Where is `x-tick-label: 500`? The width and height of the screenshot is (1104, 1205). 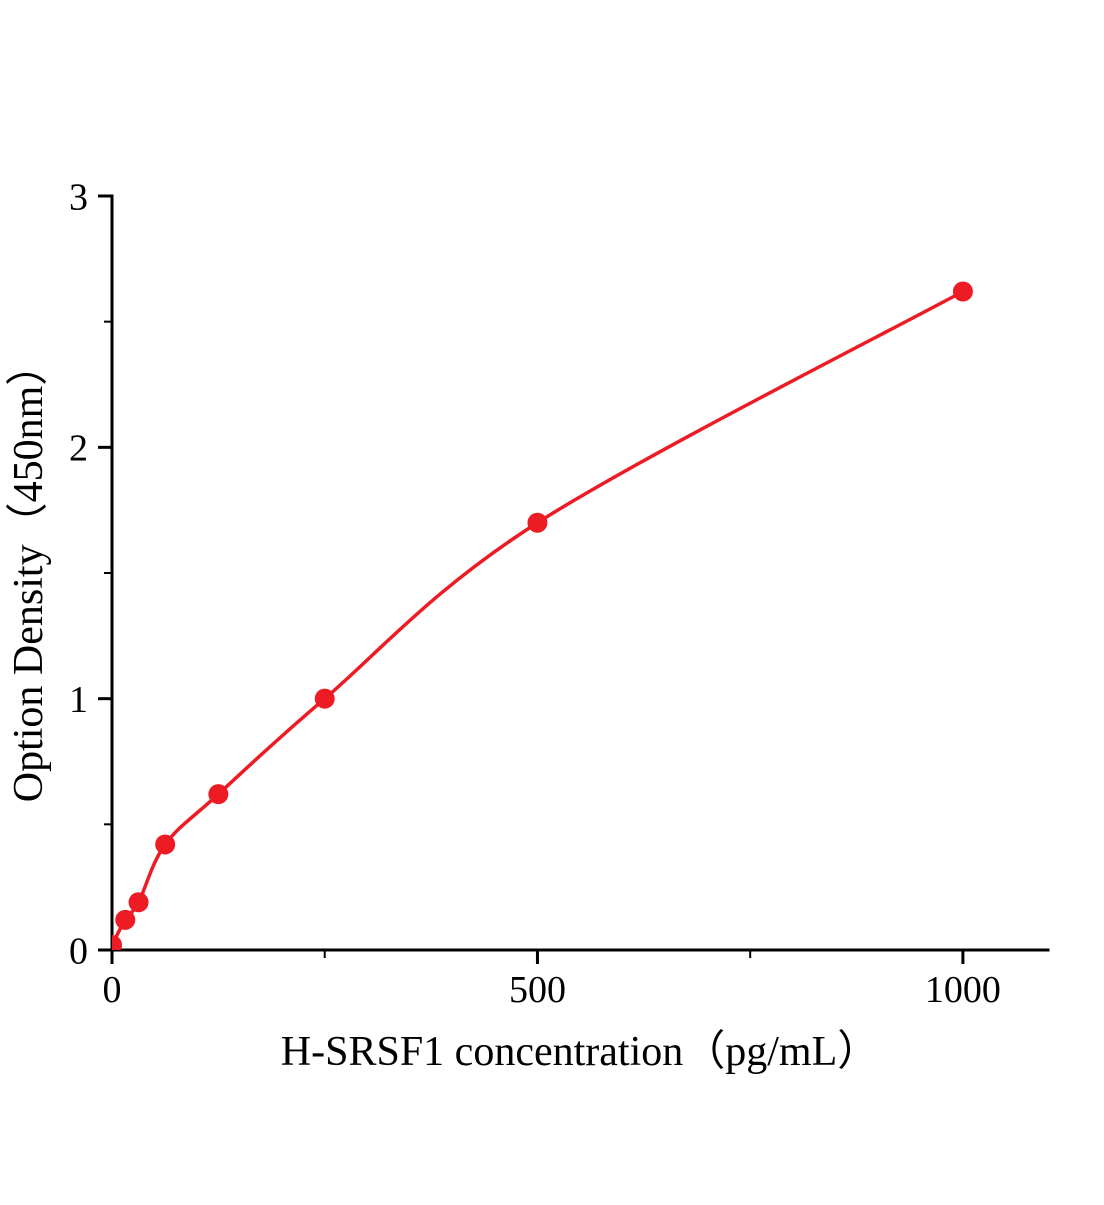 x-tick-label: 500 is located at coordinates (537, 990).